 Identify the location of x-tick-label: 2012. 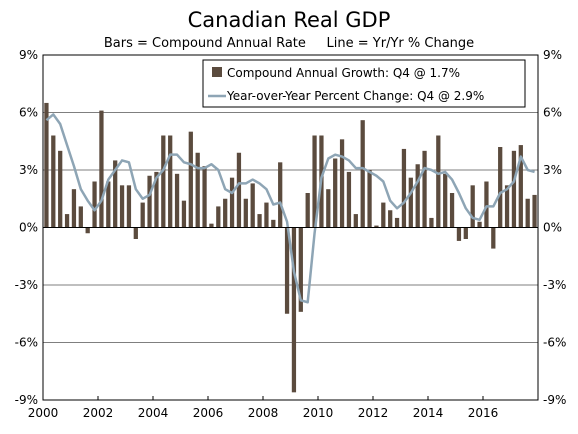
(373, 413).